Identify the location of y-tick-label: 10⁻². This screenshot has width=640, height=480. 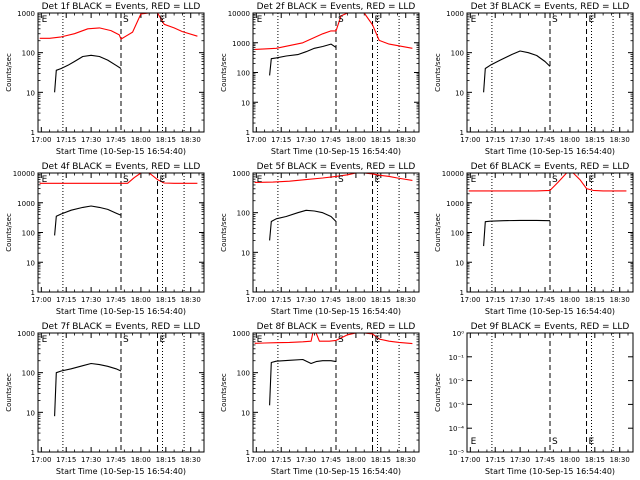
(457, 382).